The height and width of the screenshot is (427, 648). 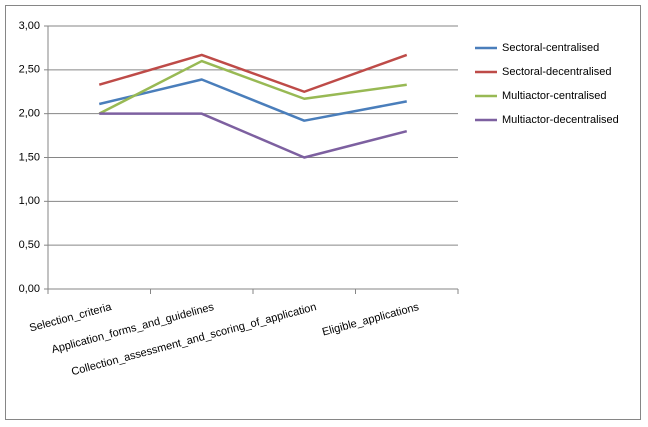 What do you see at coordinates (29, 245) in the screenshot?
I see `y-tick-label: 0,50` at bounding box center [29, 245].